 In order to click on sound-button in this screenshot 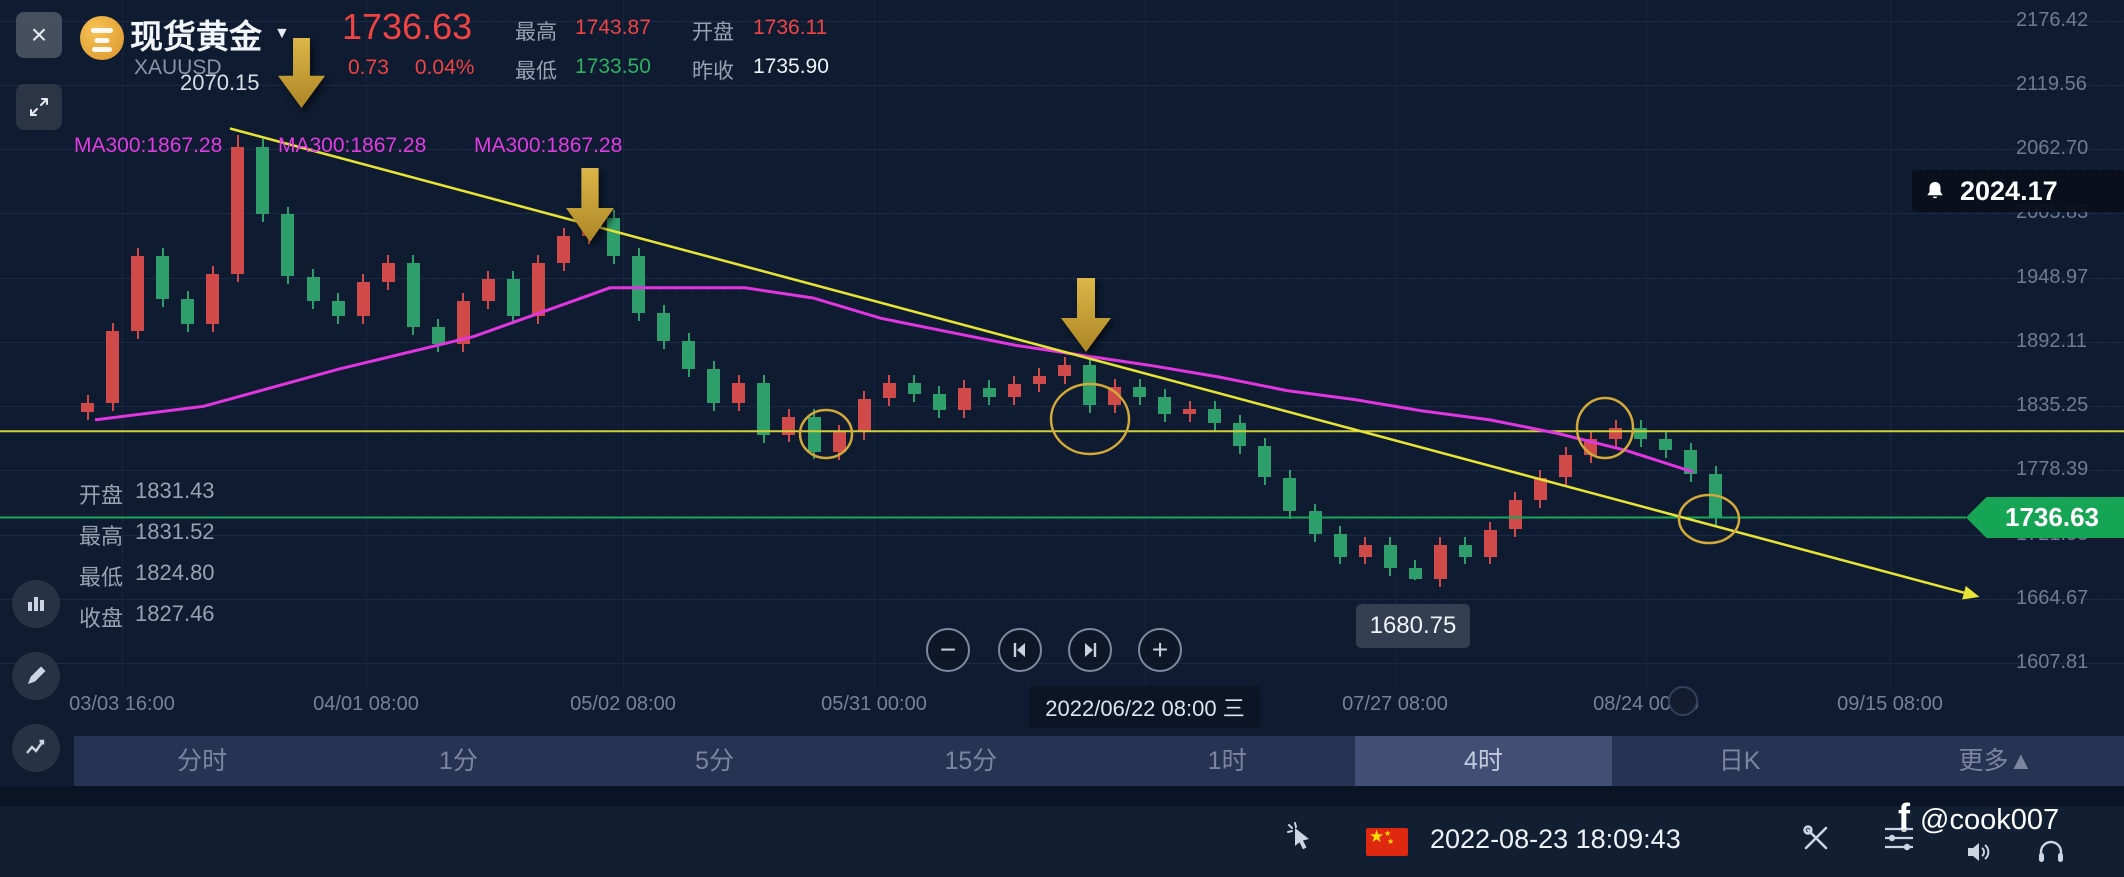, I will do `click(1978, 854)`.